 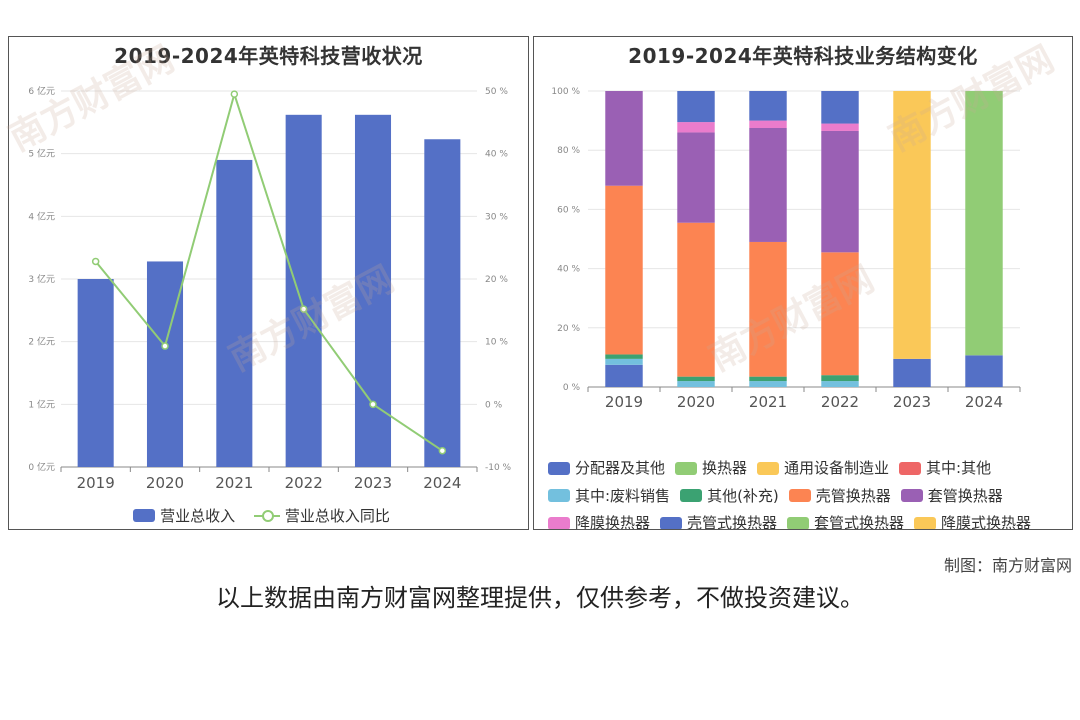 What do you see at coordinates (494, 405) in the screenshot?
I see `y-right-tick-label: 0 %` at bounding box center [494, 405].